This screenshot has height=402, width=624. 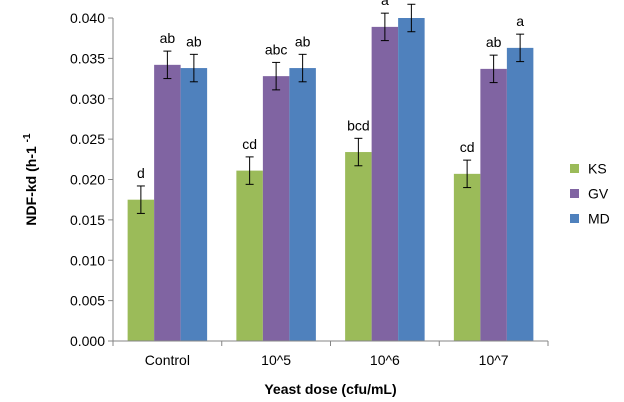 What do you see at coordinates (87, 180) in the screenshot?
I see `y-tick-label: 0.020` at bounding box center [87, 180].